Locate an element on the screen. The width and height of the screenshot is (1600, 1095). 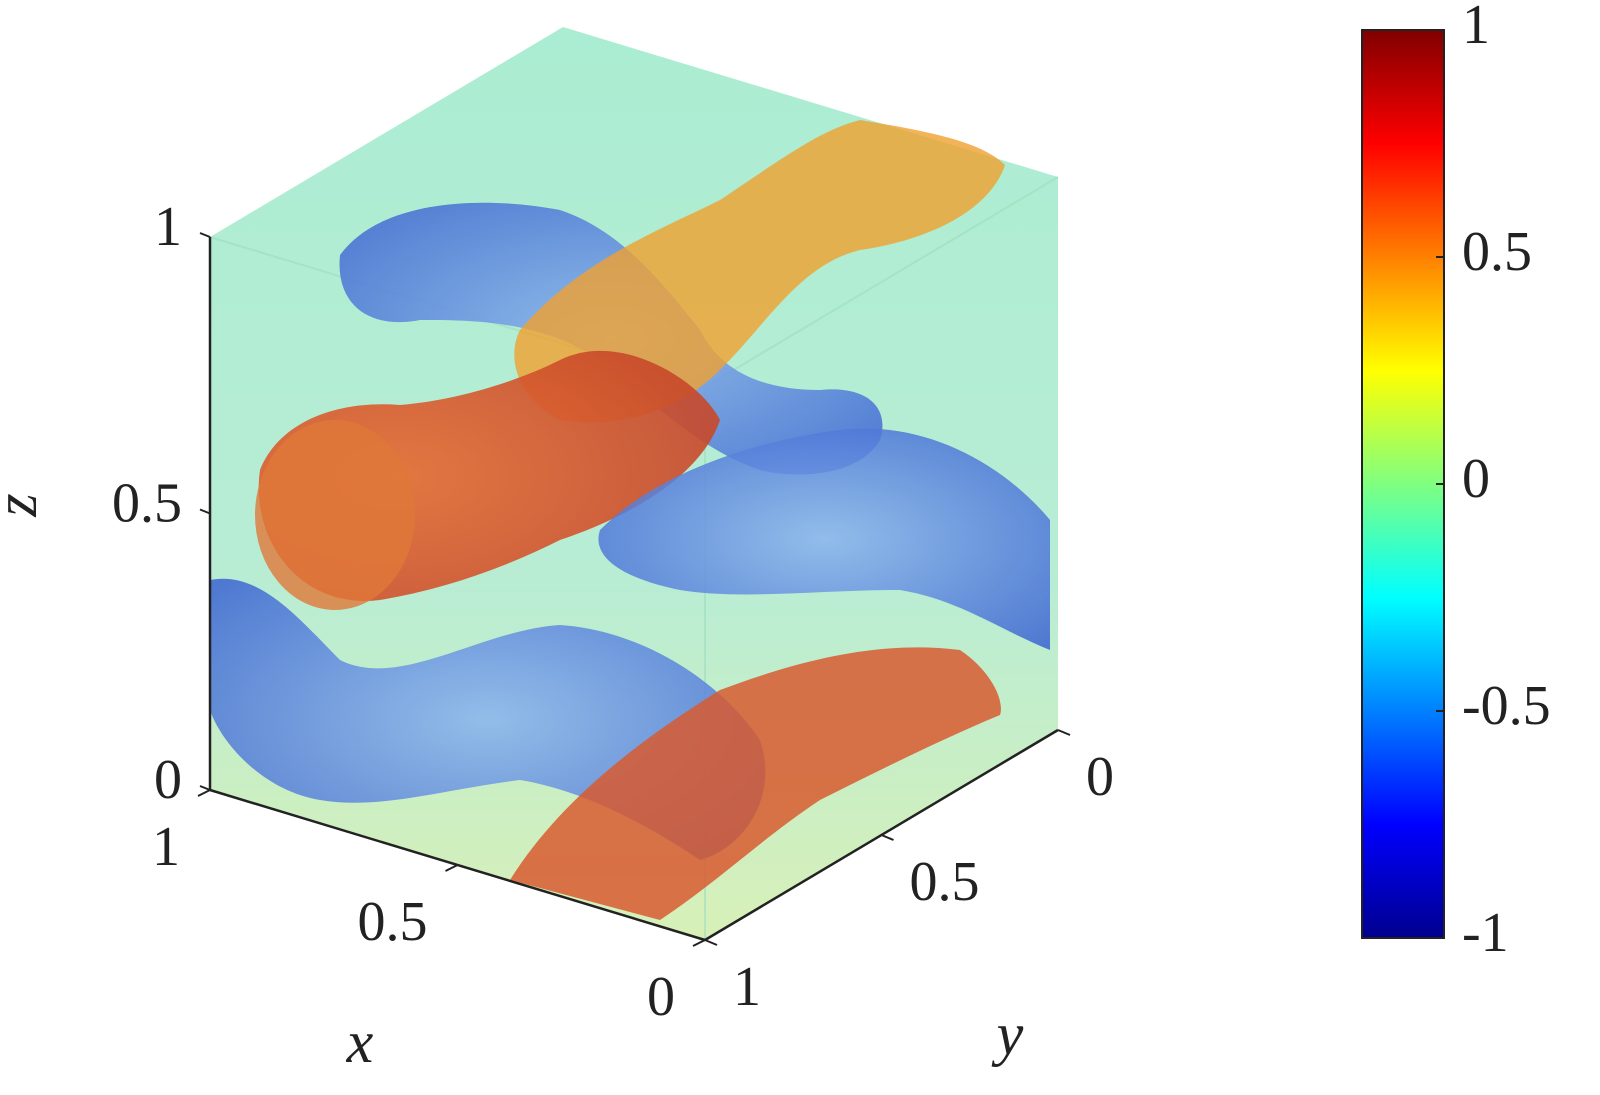
z-tick-label: 1 is located at coordinates (168, 227).